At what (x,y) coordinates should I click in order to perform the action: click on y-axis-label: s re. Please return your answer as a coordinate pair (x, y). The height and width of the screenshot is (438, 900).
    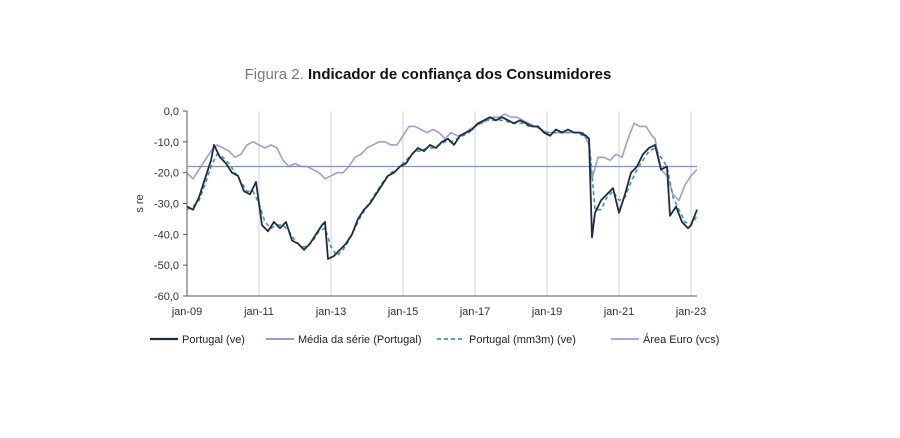
    Looking at the image, I should click on (140, 203).